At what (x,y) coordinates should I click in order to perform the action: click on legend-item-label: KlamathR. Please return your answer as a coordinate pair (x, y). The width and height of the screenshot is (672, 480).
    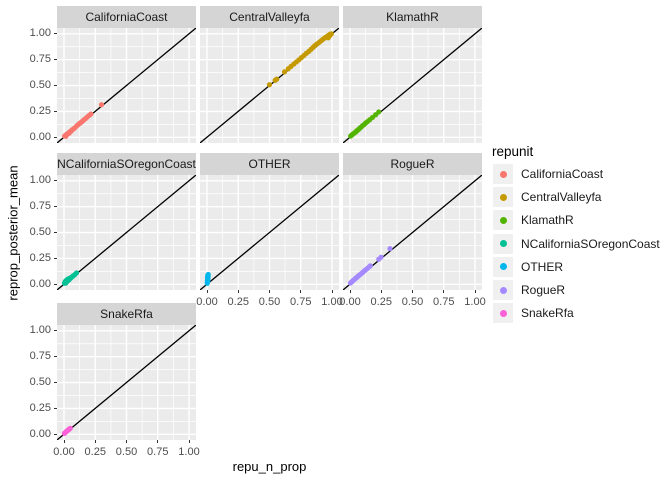
    Looking at the image, I should click on (547, 220).